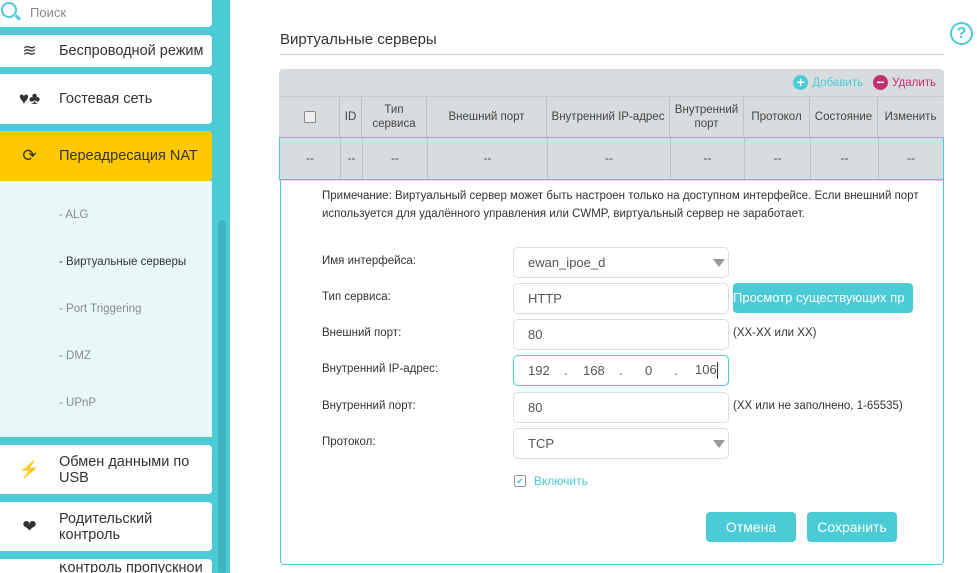 Image resolution: width=977 pixels, height=573 pixels. What do you see at coordinates (106, 99) in the screenshot?
I see `sidebar-item-guest: ♥♣ Гостевая сеть` at bounding box center [106, 99].